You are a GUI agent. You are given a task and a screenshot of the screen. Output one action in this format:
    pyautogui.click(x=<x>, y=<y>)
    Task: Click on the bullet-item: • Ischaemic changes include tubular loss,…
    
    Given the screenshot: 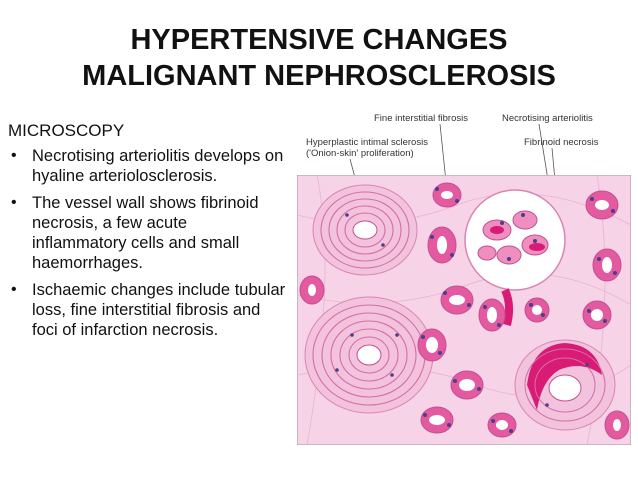 What is the action you would take?
    pyautogui.click(x=147, y=310)
    